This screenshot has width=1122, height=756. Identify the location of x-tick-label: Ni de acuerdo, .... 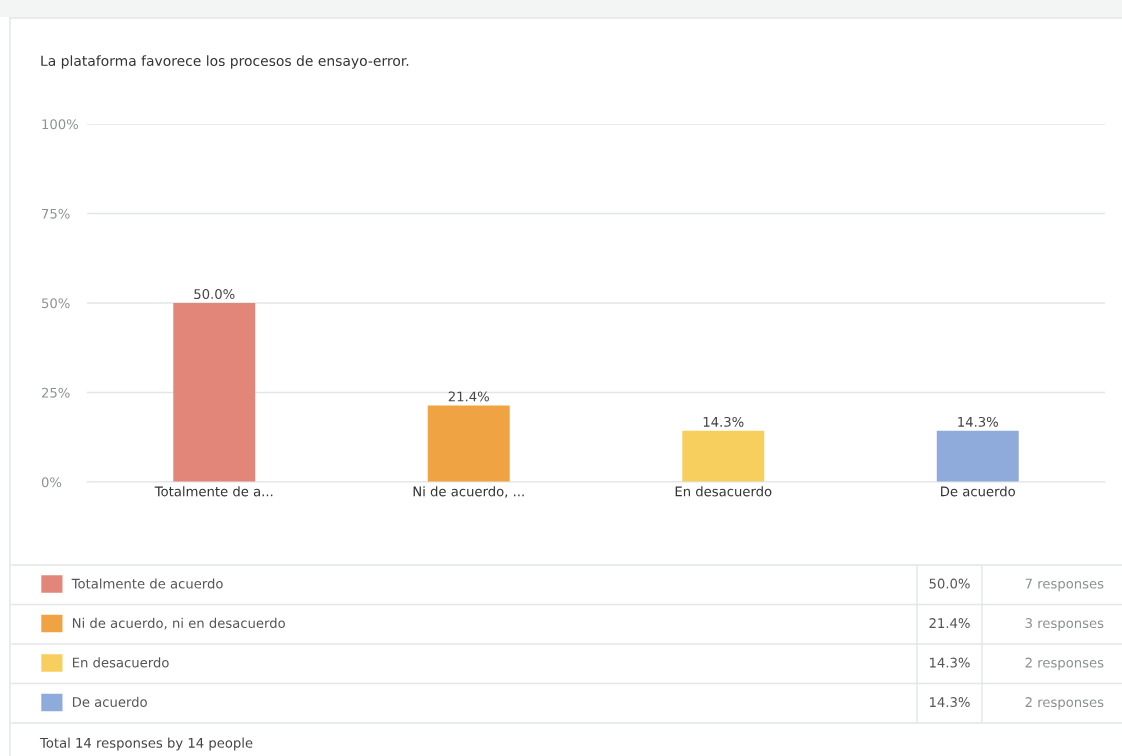
(468, 492).